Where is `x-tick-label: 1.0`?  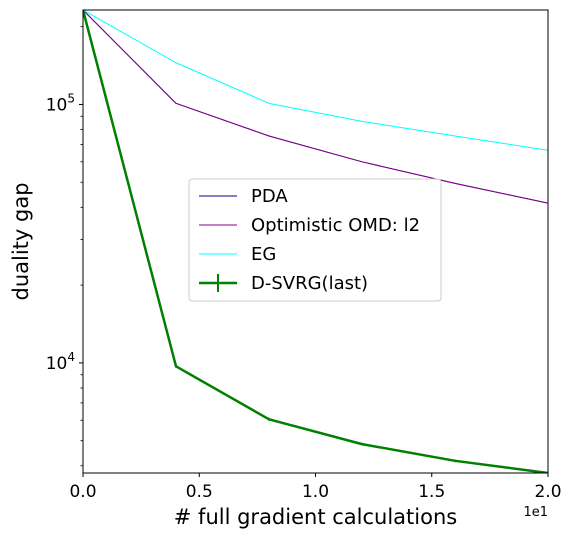
x-tick-label: 1.0 is located at coordinates (315, 492).